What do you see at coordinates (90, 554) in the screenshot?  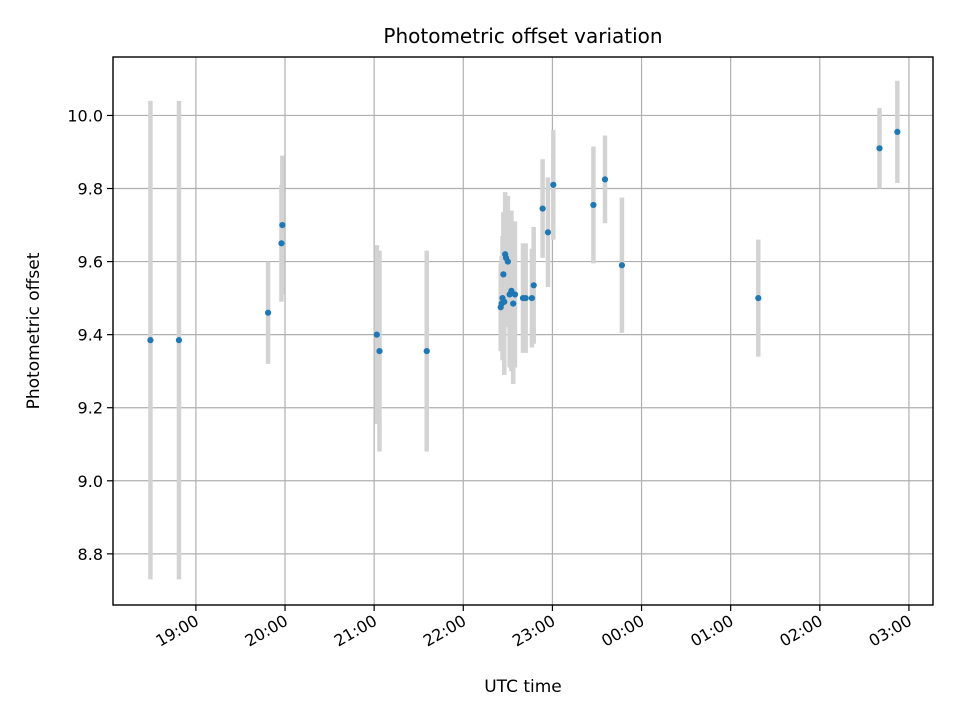 I see `y-tick-label: 8.8` at bounding box center [90, 554].